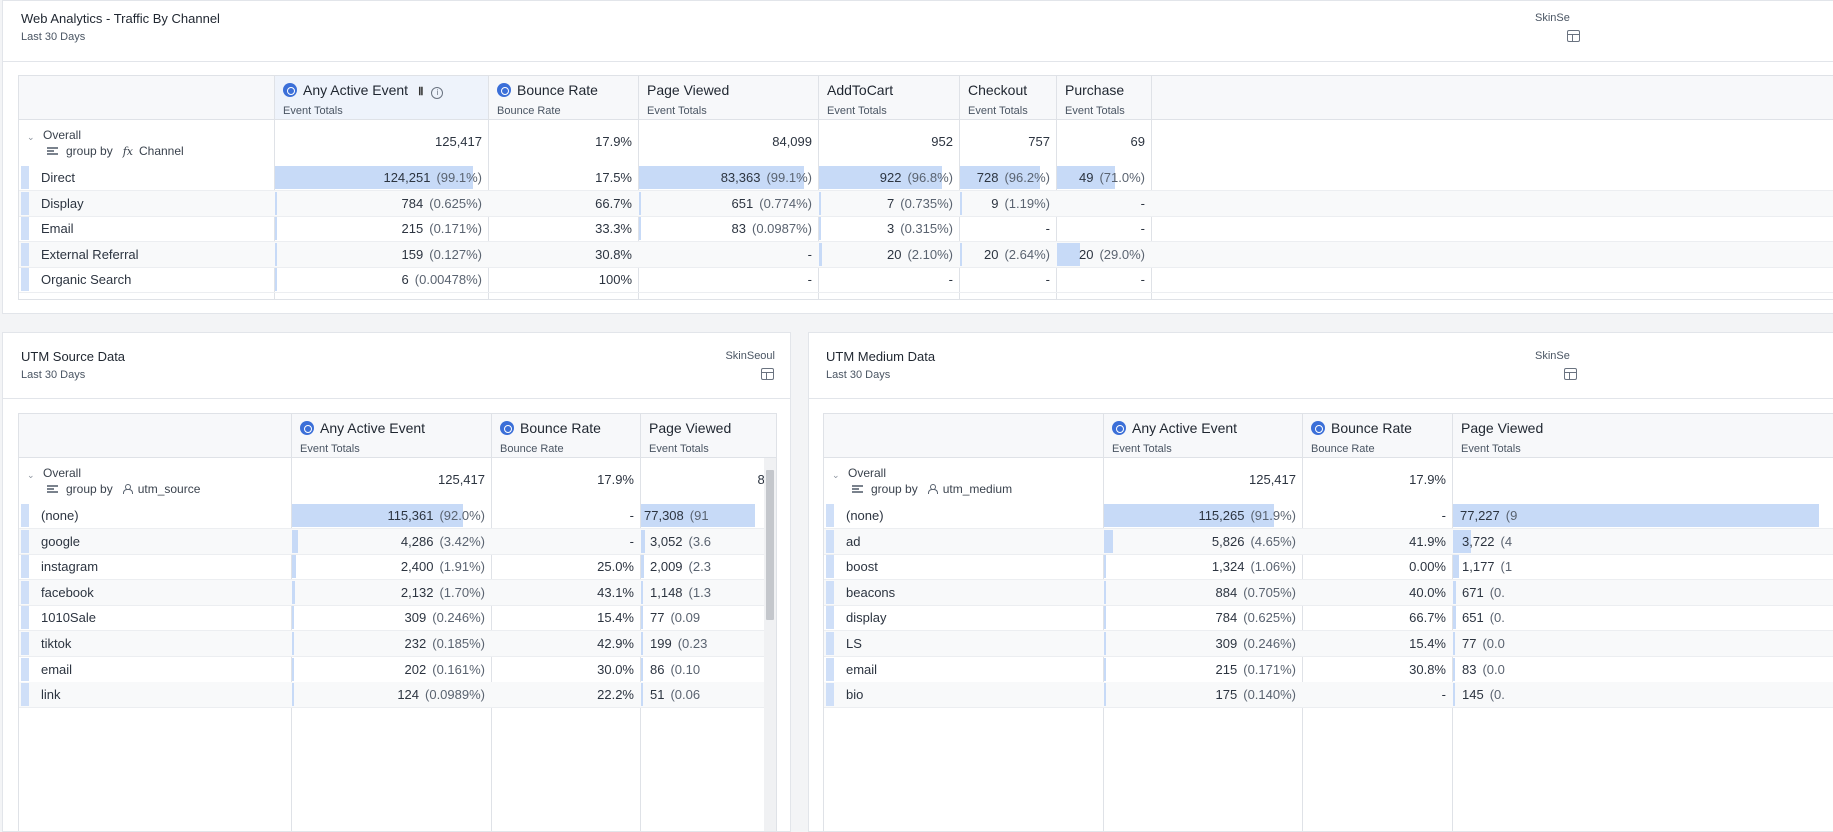 Image resolution: width=1833 pixels, height=832 pixels. Describe the element at coordinates (381, 279) in the screenshot. I see `value-cell: 6 (0.00478%)` at that location.